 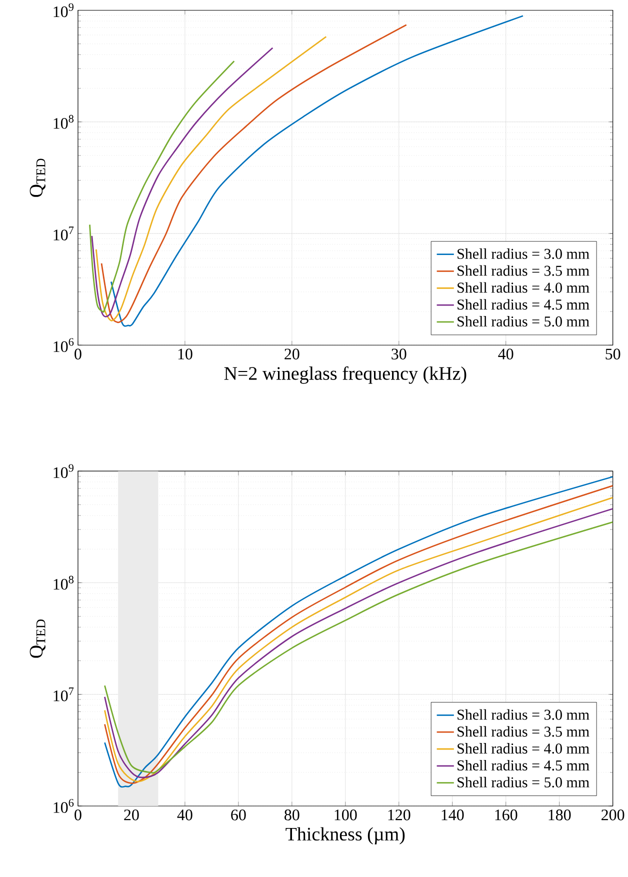 I want to click on x-tick-label: 140, so click(x=453, y=815).